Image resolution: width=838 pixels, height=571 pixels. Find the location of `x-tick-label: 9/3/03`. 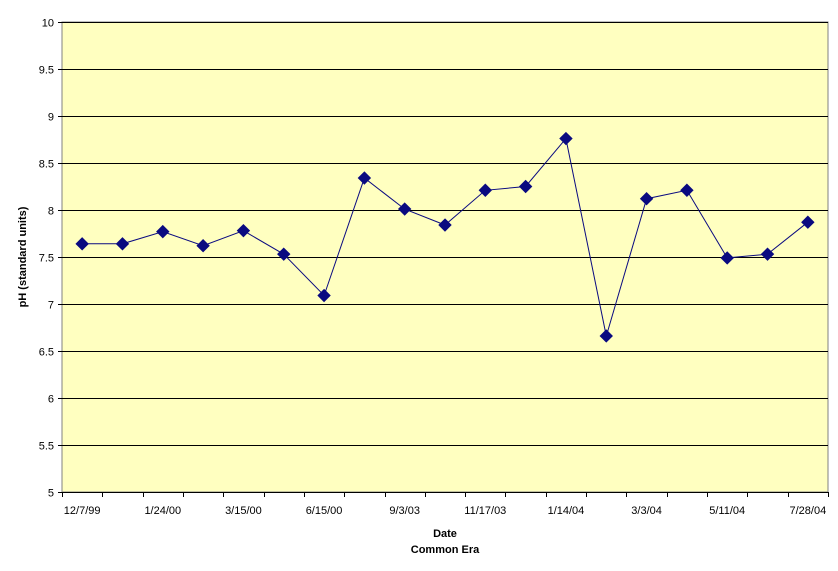

x-tick-label: 9/3/03 is located at coordinates (404, 511).